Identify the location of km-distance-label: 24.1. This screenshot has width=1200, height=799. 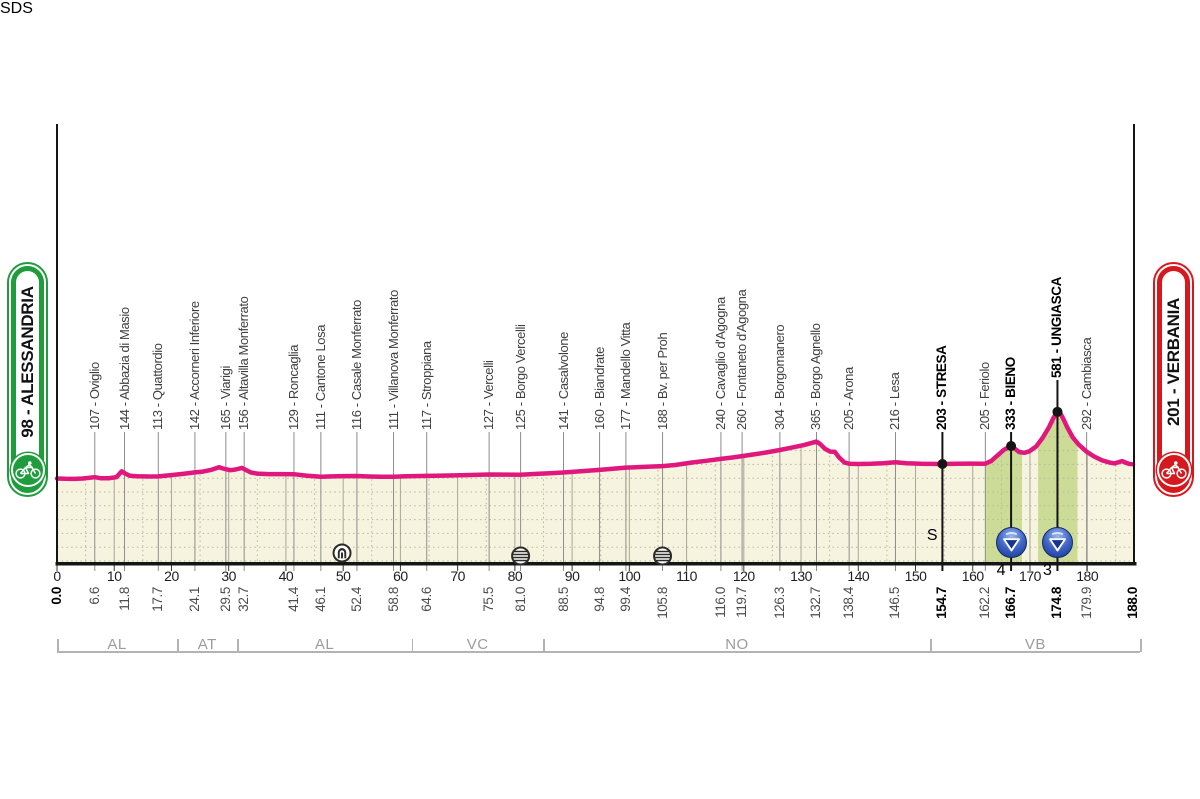
(194, 599).